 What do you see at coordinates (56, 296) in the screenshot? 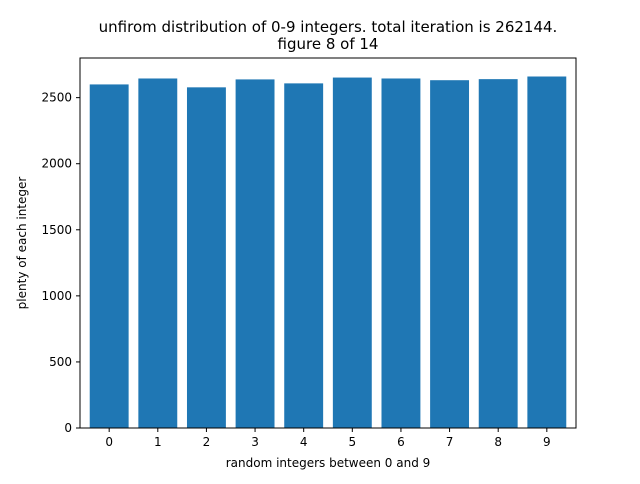
I see `y-tick-label: 1000` at bounding box center [56, 296].